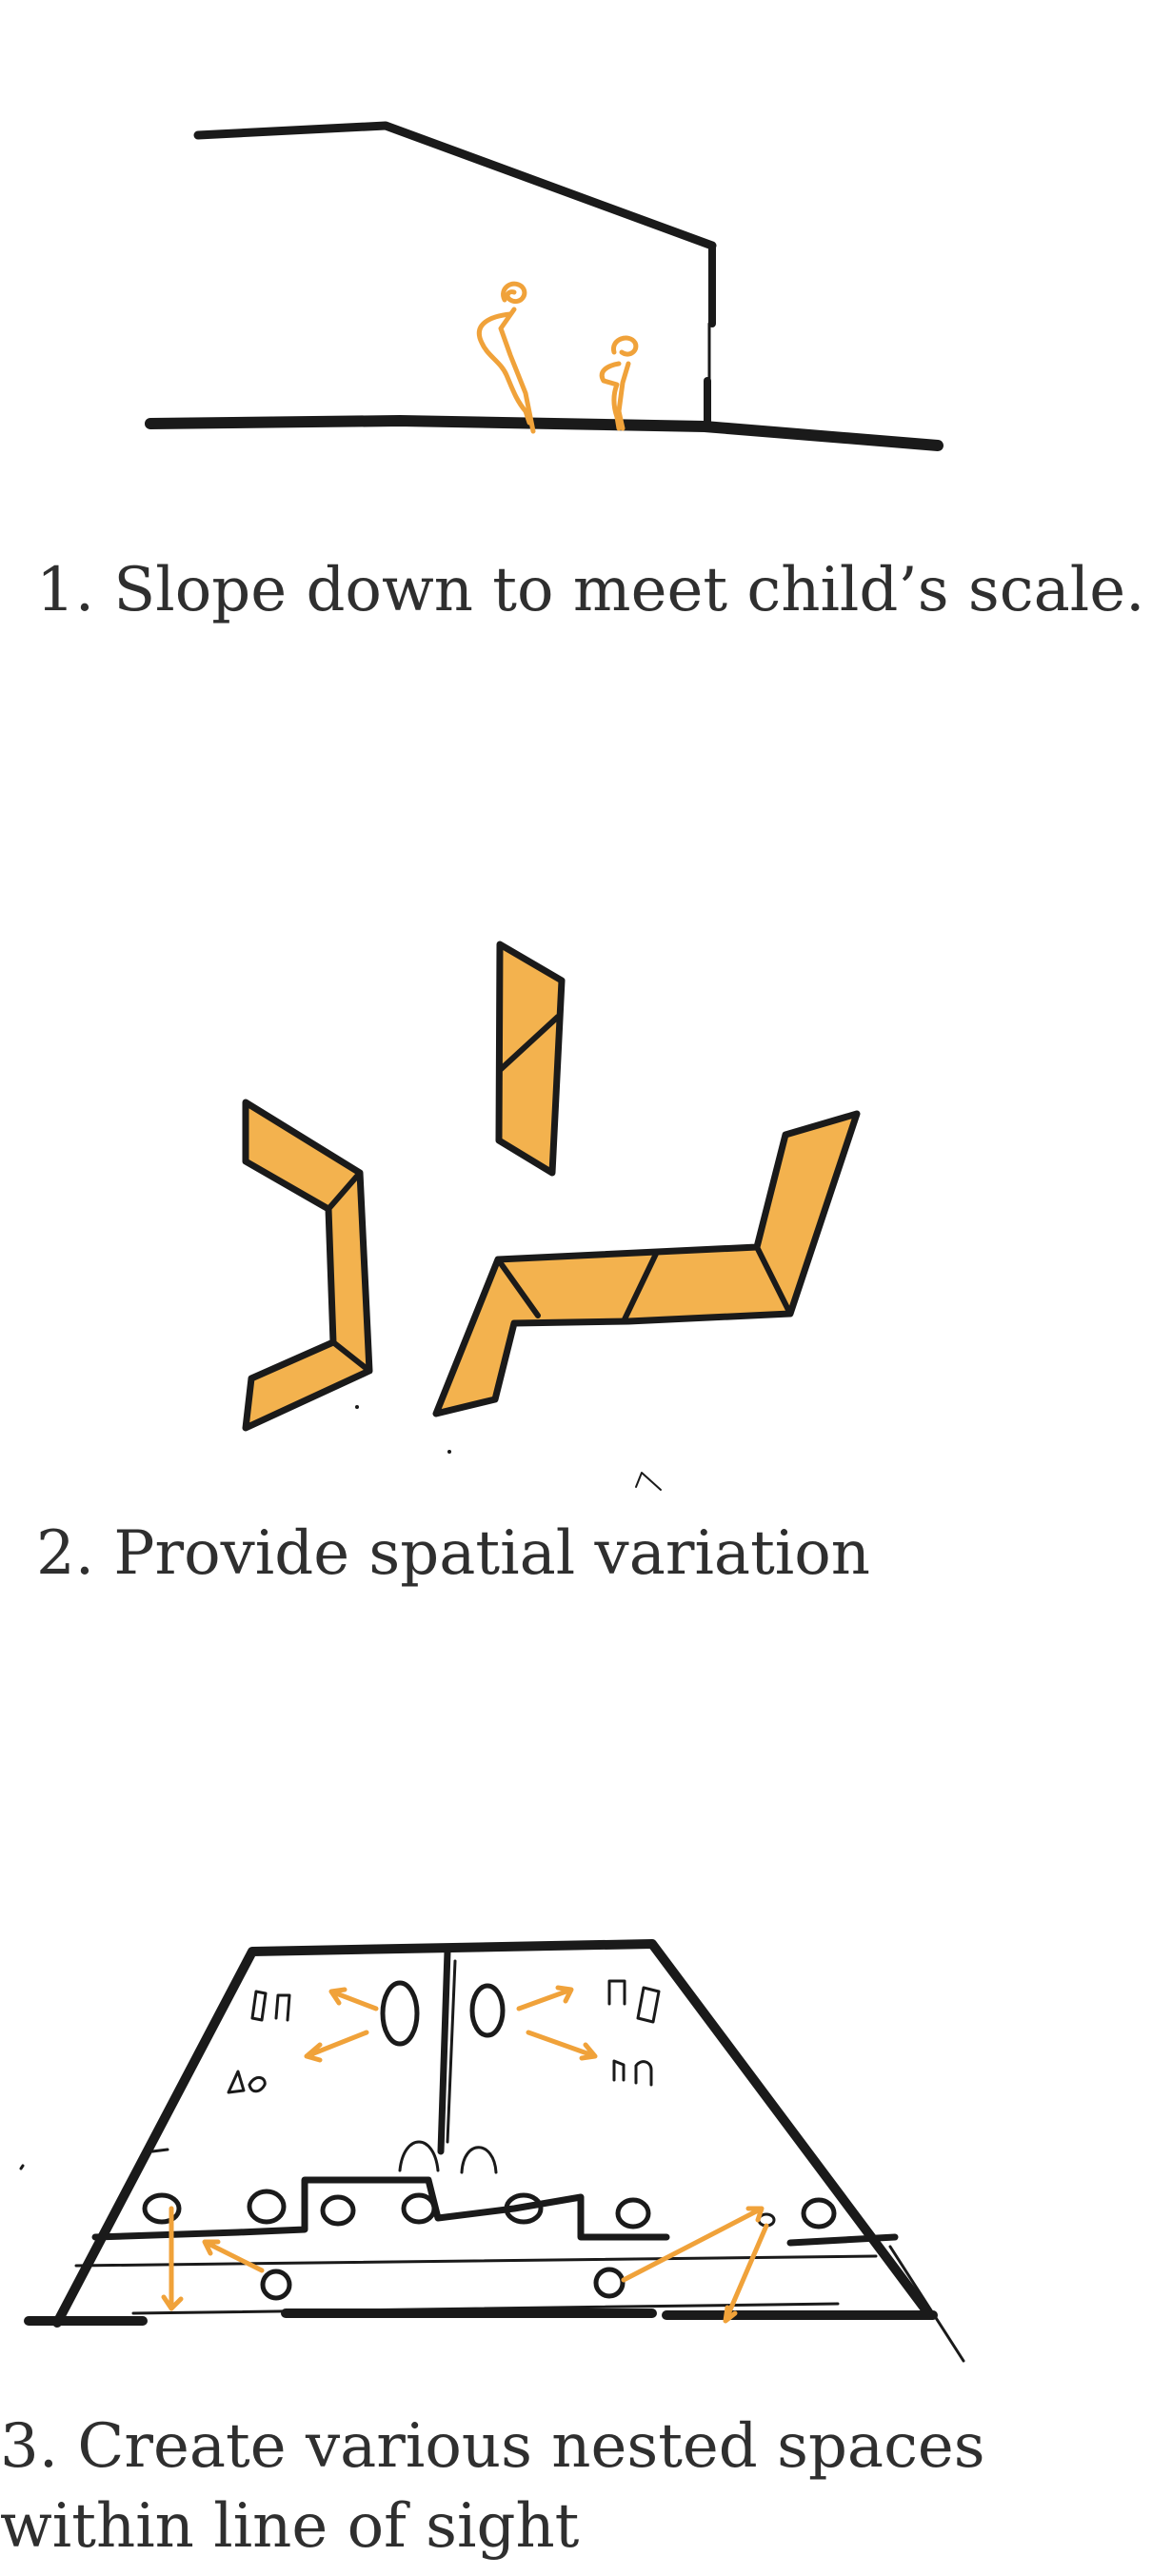  Describe the element at coordinates (307, 1265) in the screenshot. I see `bracket-wall-piece` at that location.